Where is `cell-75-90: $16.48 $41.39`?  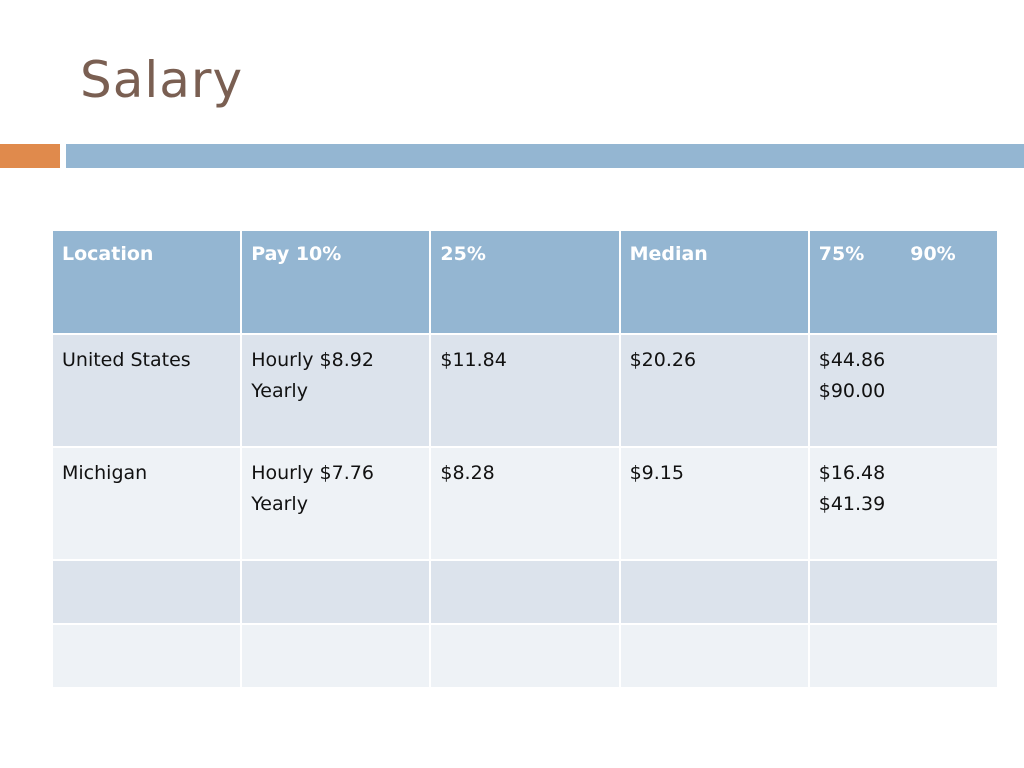
cell-75-90: $16.48 $41.39 is located at coordinates (903, 503).